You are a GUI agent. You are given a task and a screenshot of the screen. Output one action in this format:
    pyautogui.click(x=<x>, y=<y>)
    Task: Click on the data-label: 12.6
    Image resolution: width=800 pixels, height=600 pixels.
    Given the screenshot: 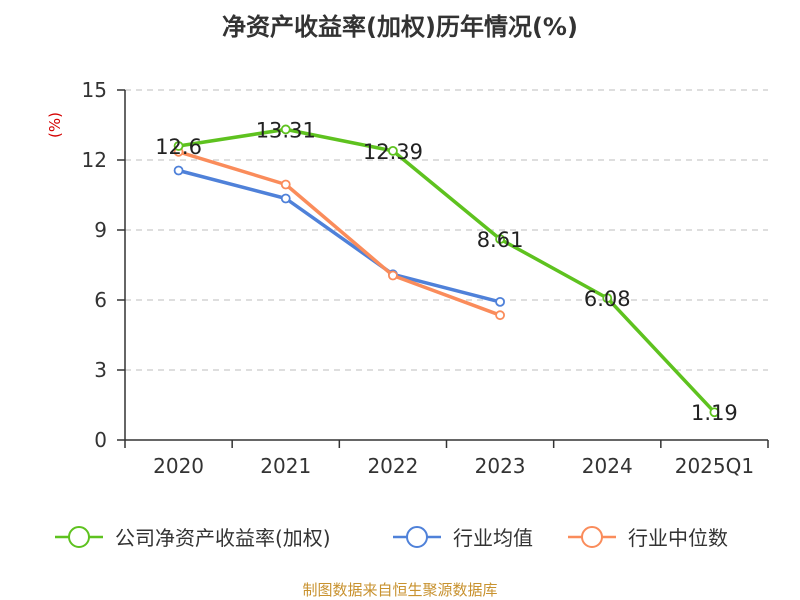 What is the action you would take?
    pyautogui.click(x=178, y=147)
    